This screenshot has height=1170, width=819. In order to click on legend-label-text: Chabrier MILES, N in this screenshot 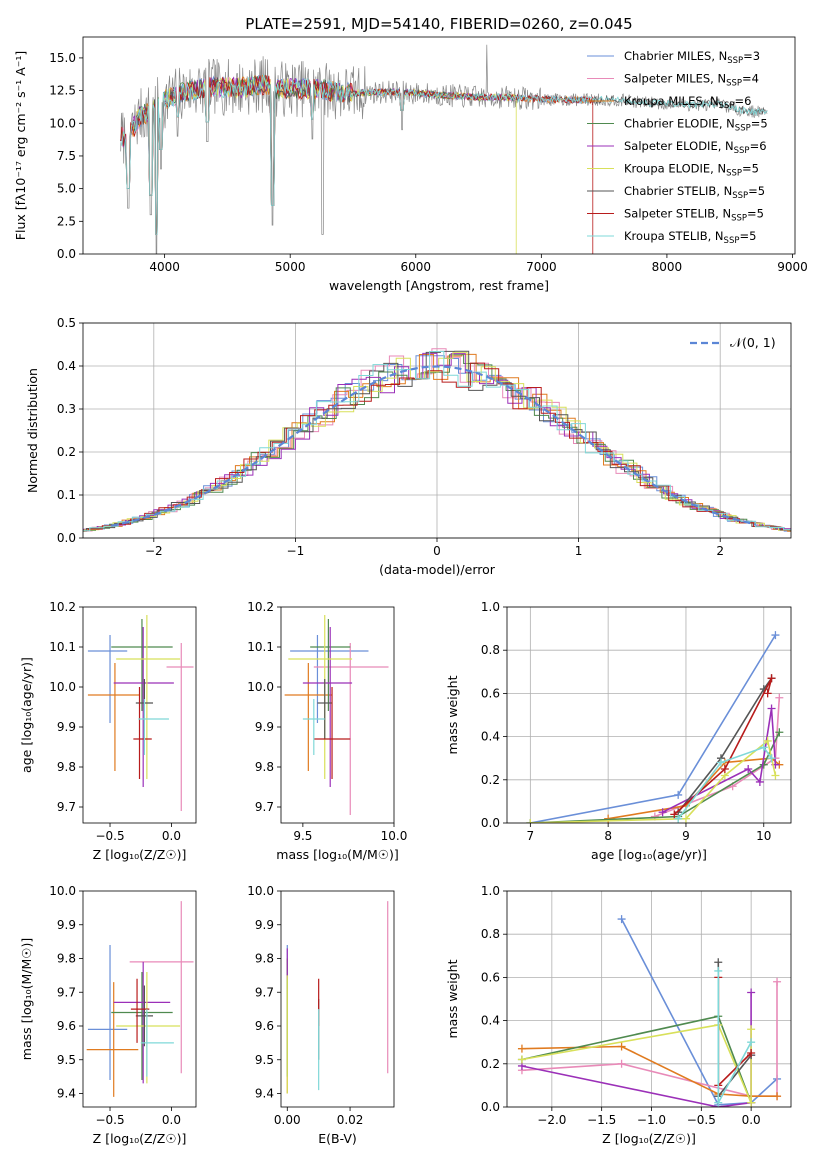, I will do `click(675, 56)`.